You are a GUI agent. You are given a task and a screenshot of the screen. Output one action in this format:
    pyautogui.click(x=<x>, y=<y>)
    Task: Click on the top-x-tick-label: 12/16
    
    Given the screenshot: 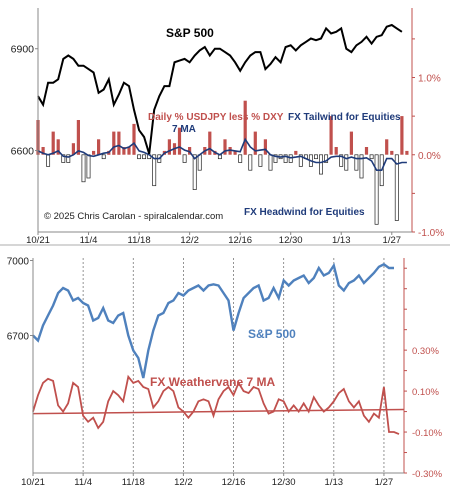 What is the action you would take?
    pyautogui.click(x=240, y=240)
    